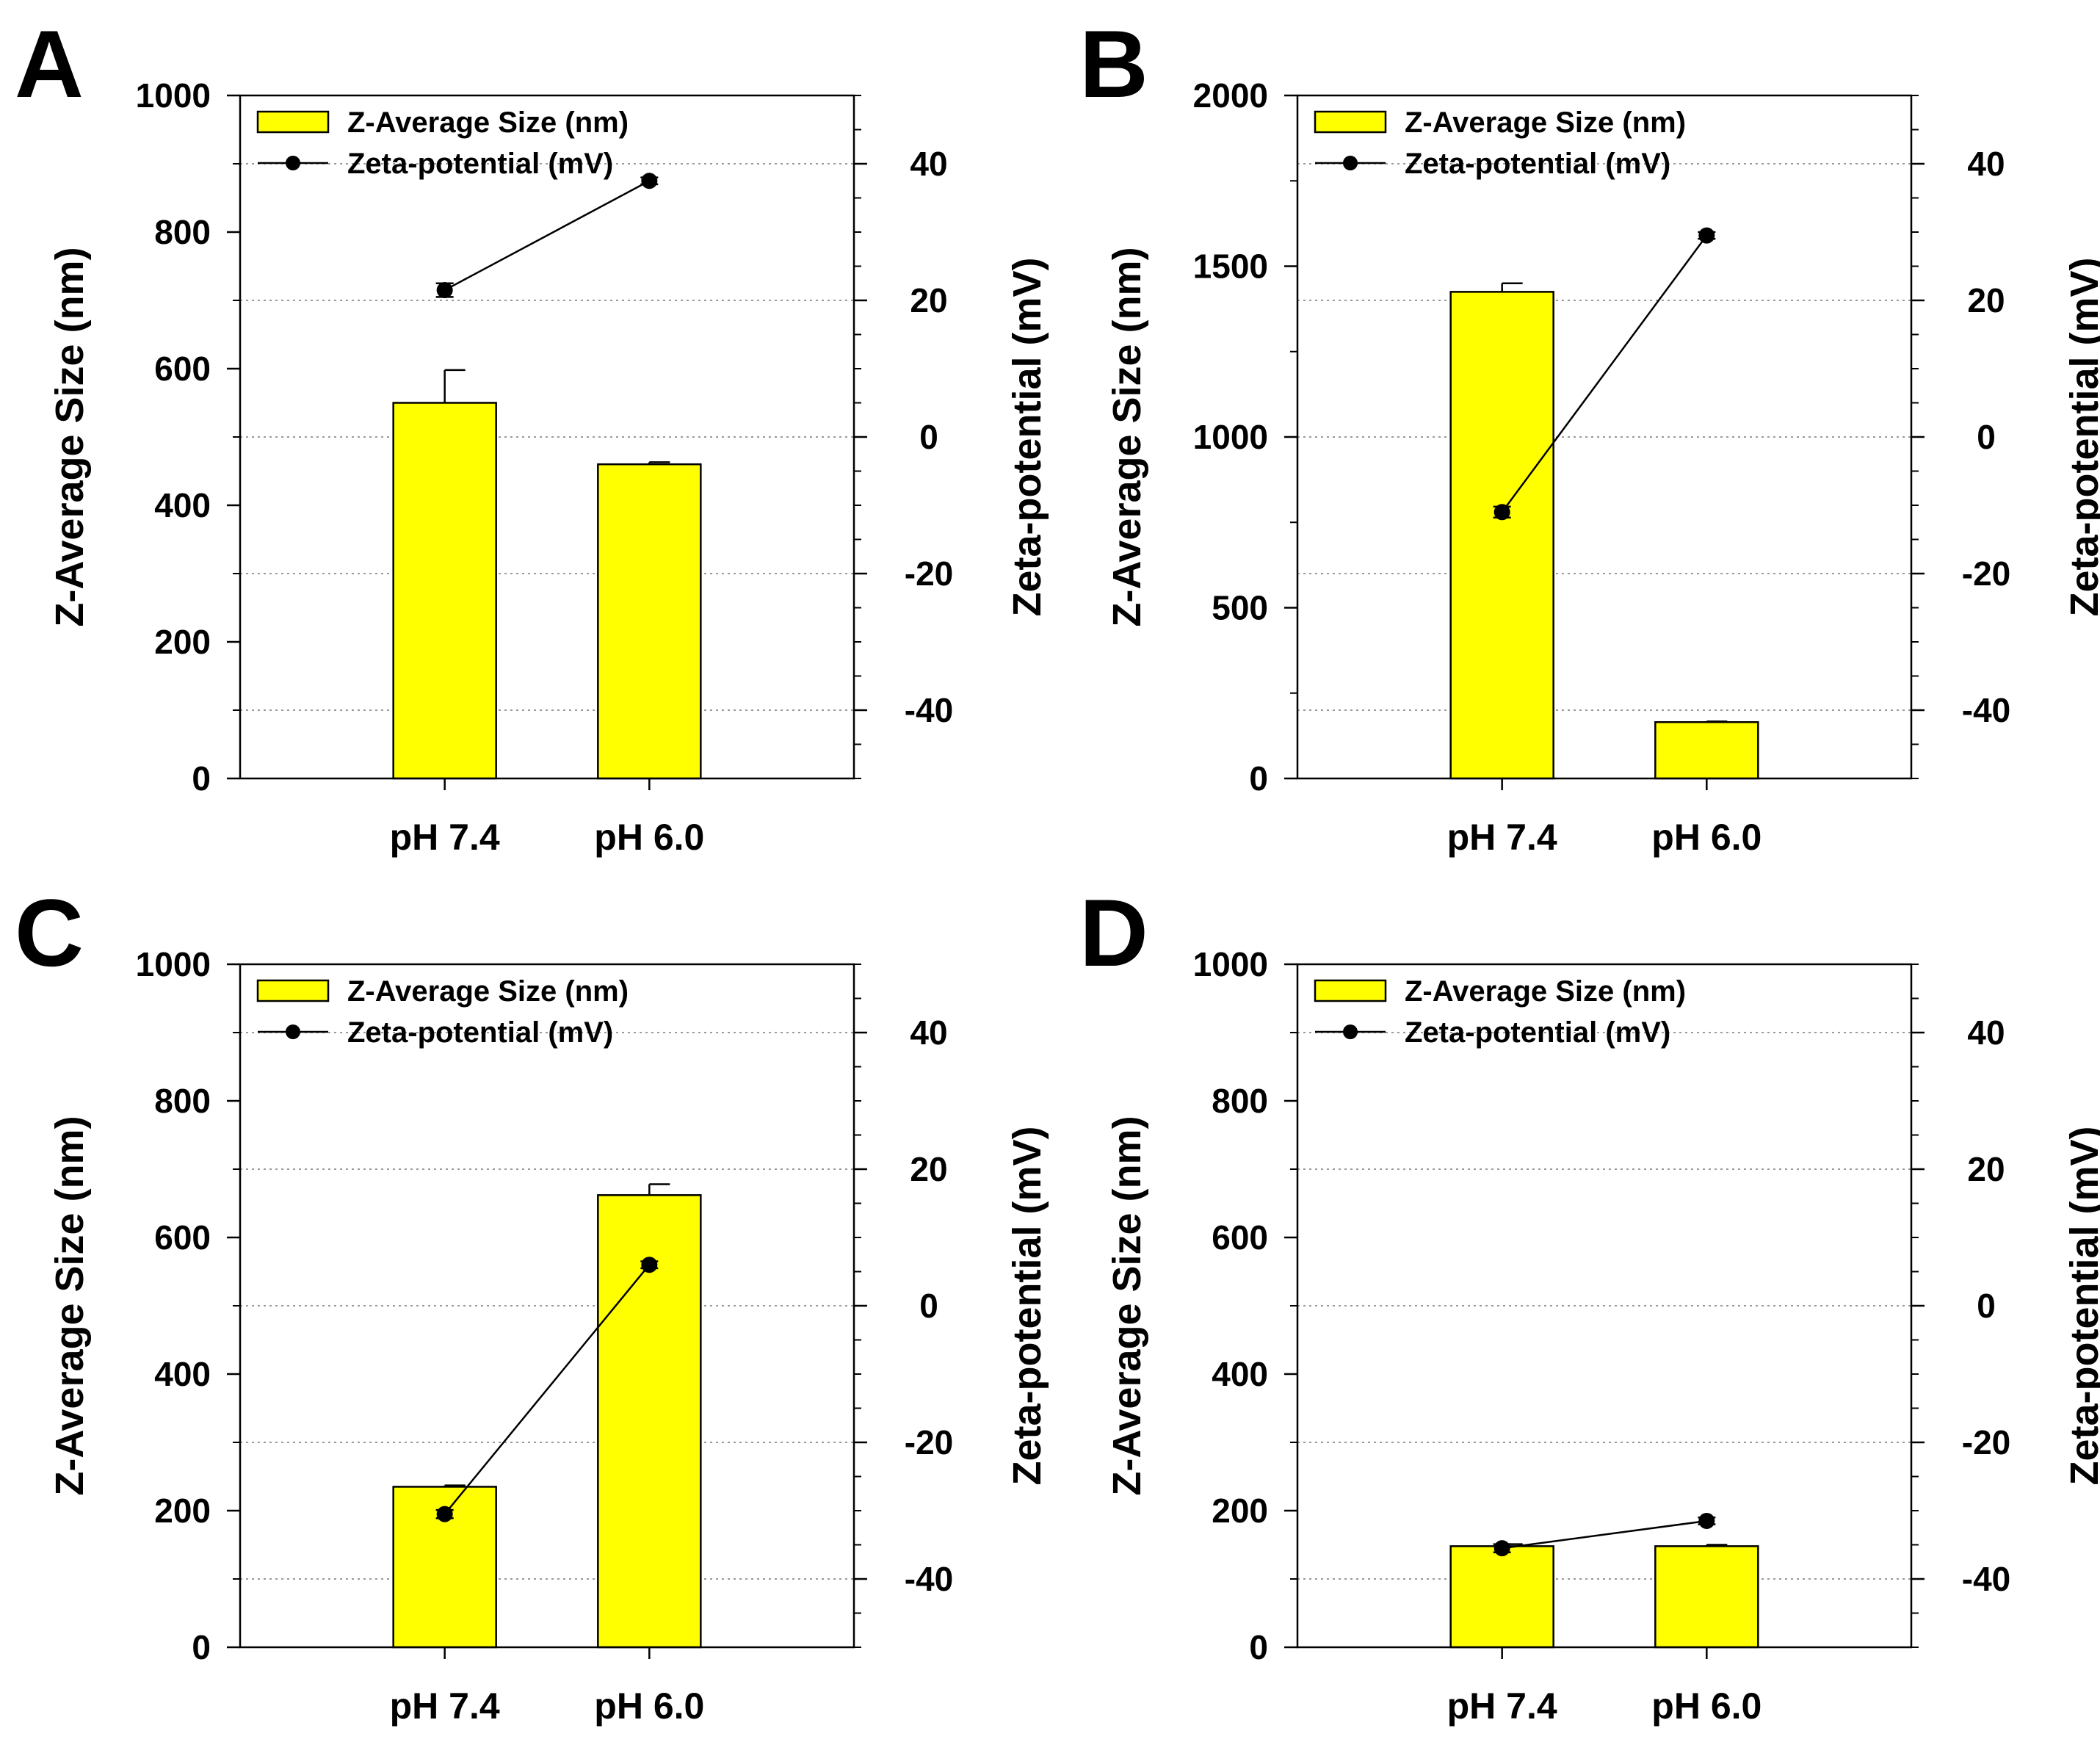 This screenshot has height=1742, width=2100. Describe the element at coordinates (1230, 266) in the screenshot. I see `y-tick-label: 1500` at that location.